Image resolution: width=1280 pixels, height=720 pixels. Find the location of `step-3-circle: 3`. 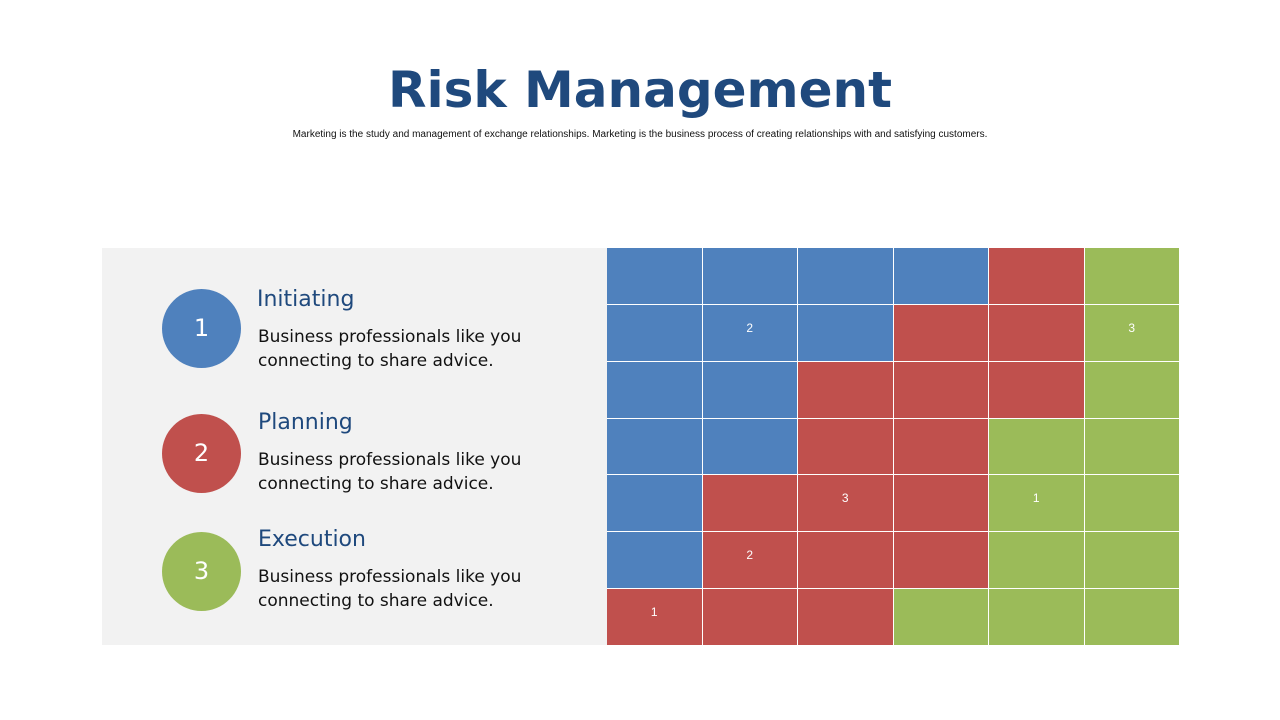

step-3-circle: 3 is located at coordinates (201, 571).